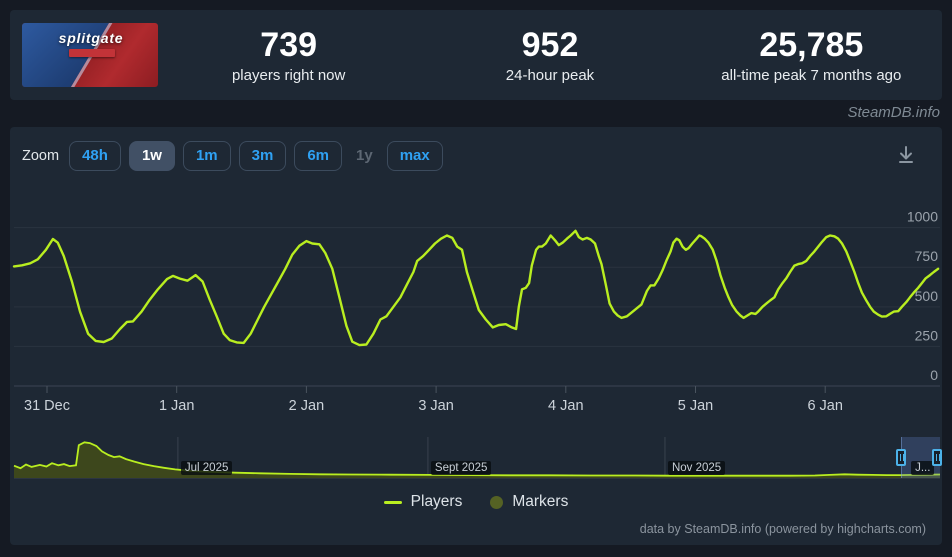 This screenshot has width=952, height=557. What do you see at coordinates (550, 44) in the screenshot?
I see `peak-24h-value: 952` at bounding box center [550, 44].